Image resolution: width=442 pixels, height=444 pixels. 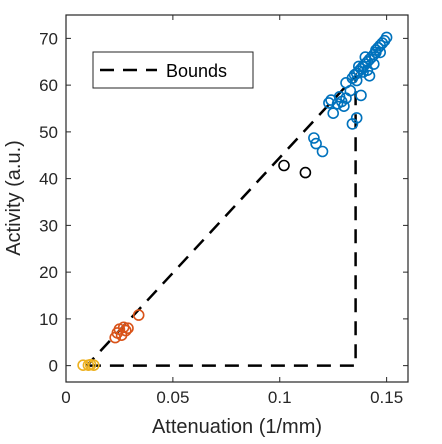 What do you see at coordinates (14, 198) in the screenshot?
I see `y-axis-title: Activity (a.u.)` at bounding box center [14, 198].